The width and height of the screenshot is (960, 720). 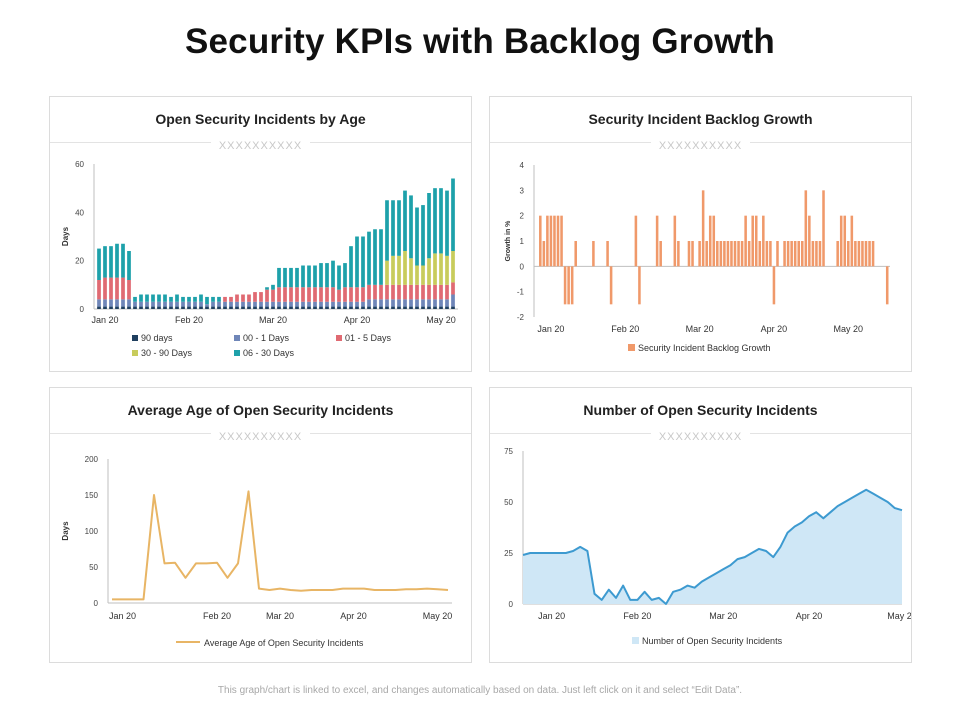 What do you see at coordinates (441, 320) in the screenshot?
I see `x-tick-label: May 20` at bounding box center [441, 320].